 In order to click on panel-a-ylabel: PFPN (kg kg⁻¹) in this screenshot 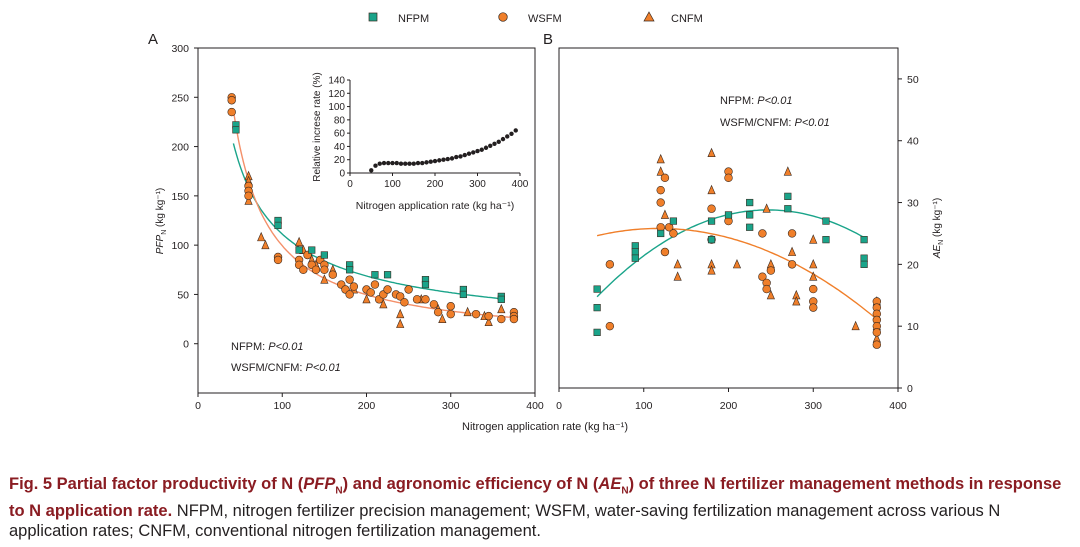, I will do `click(161, 221)`.